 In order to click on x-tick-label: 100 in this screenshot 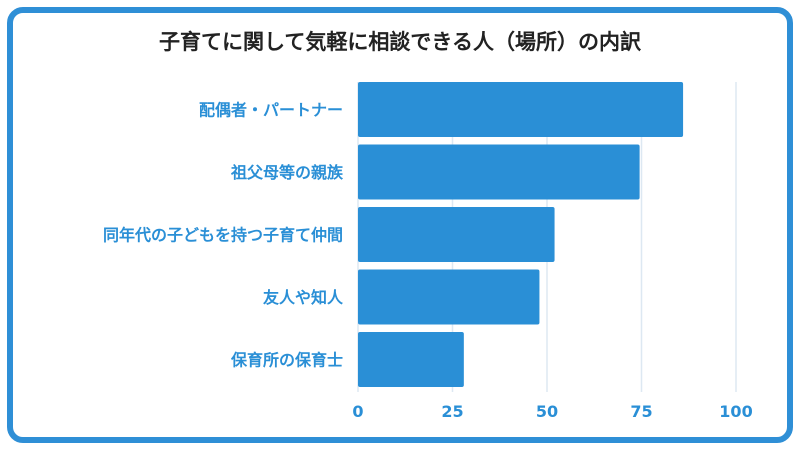, I will do `click(735, 411)`.